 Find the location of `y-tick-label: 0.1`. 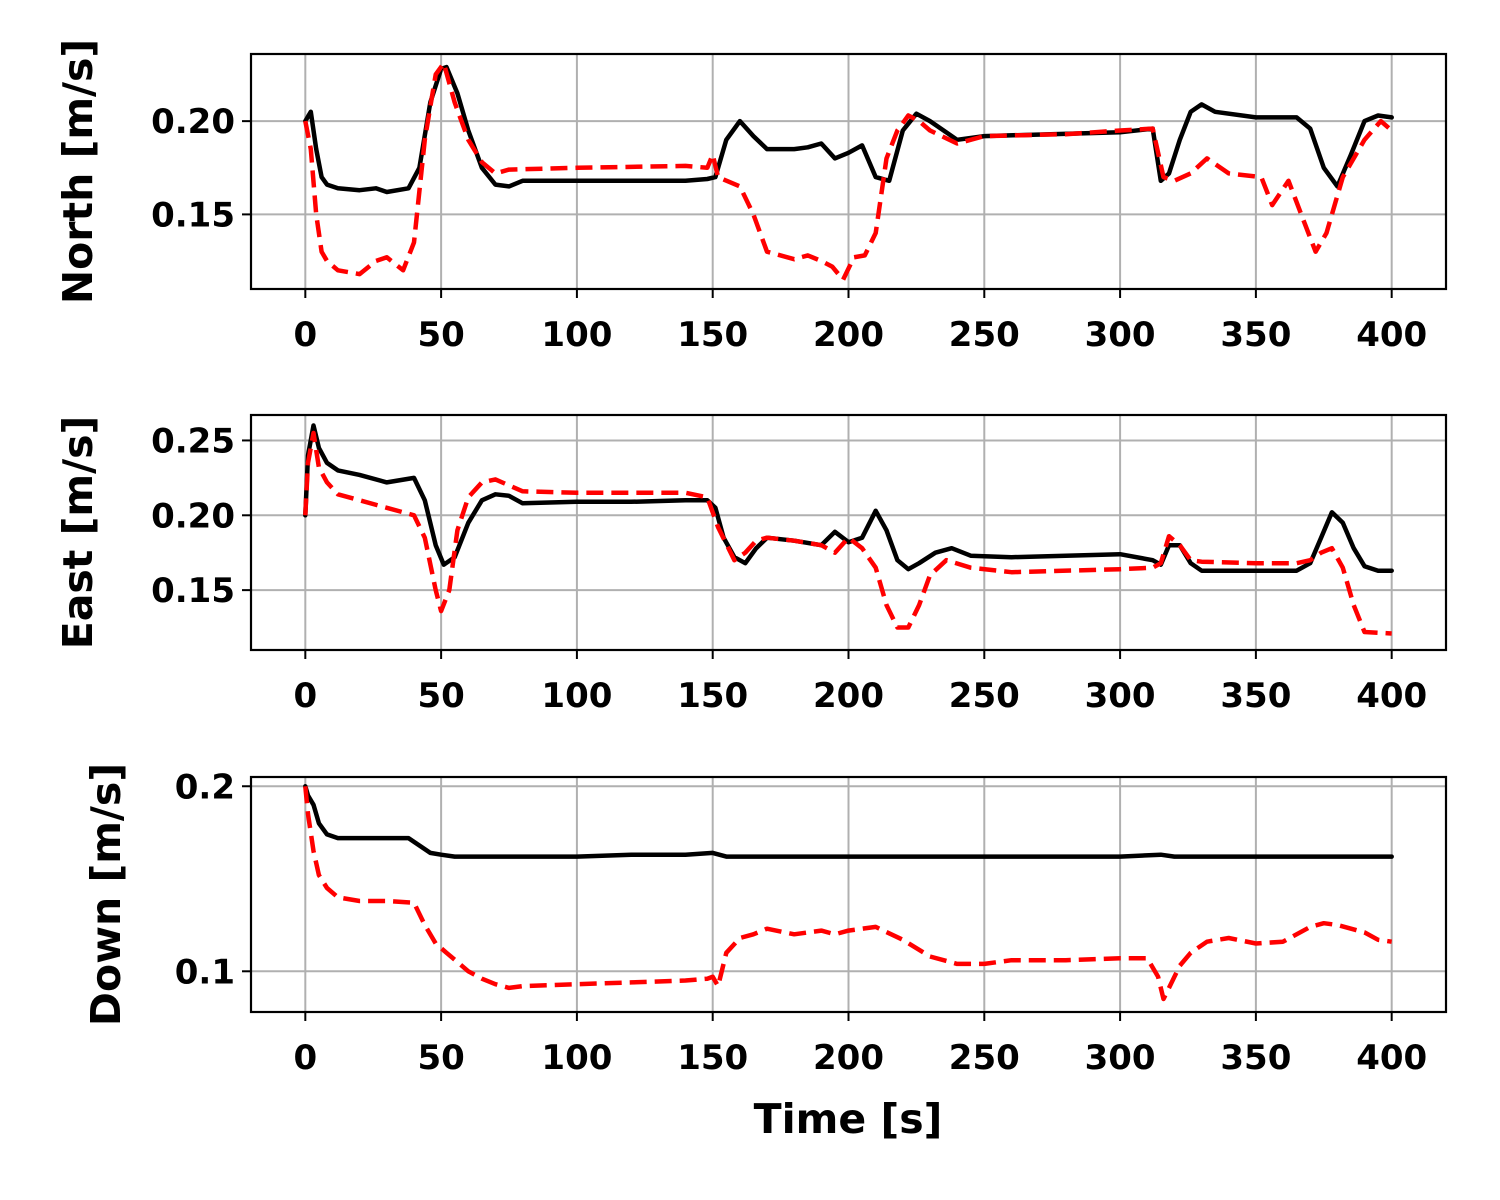

y-tick-label: 0.1 is located at coordinates (205, 972).